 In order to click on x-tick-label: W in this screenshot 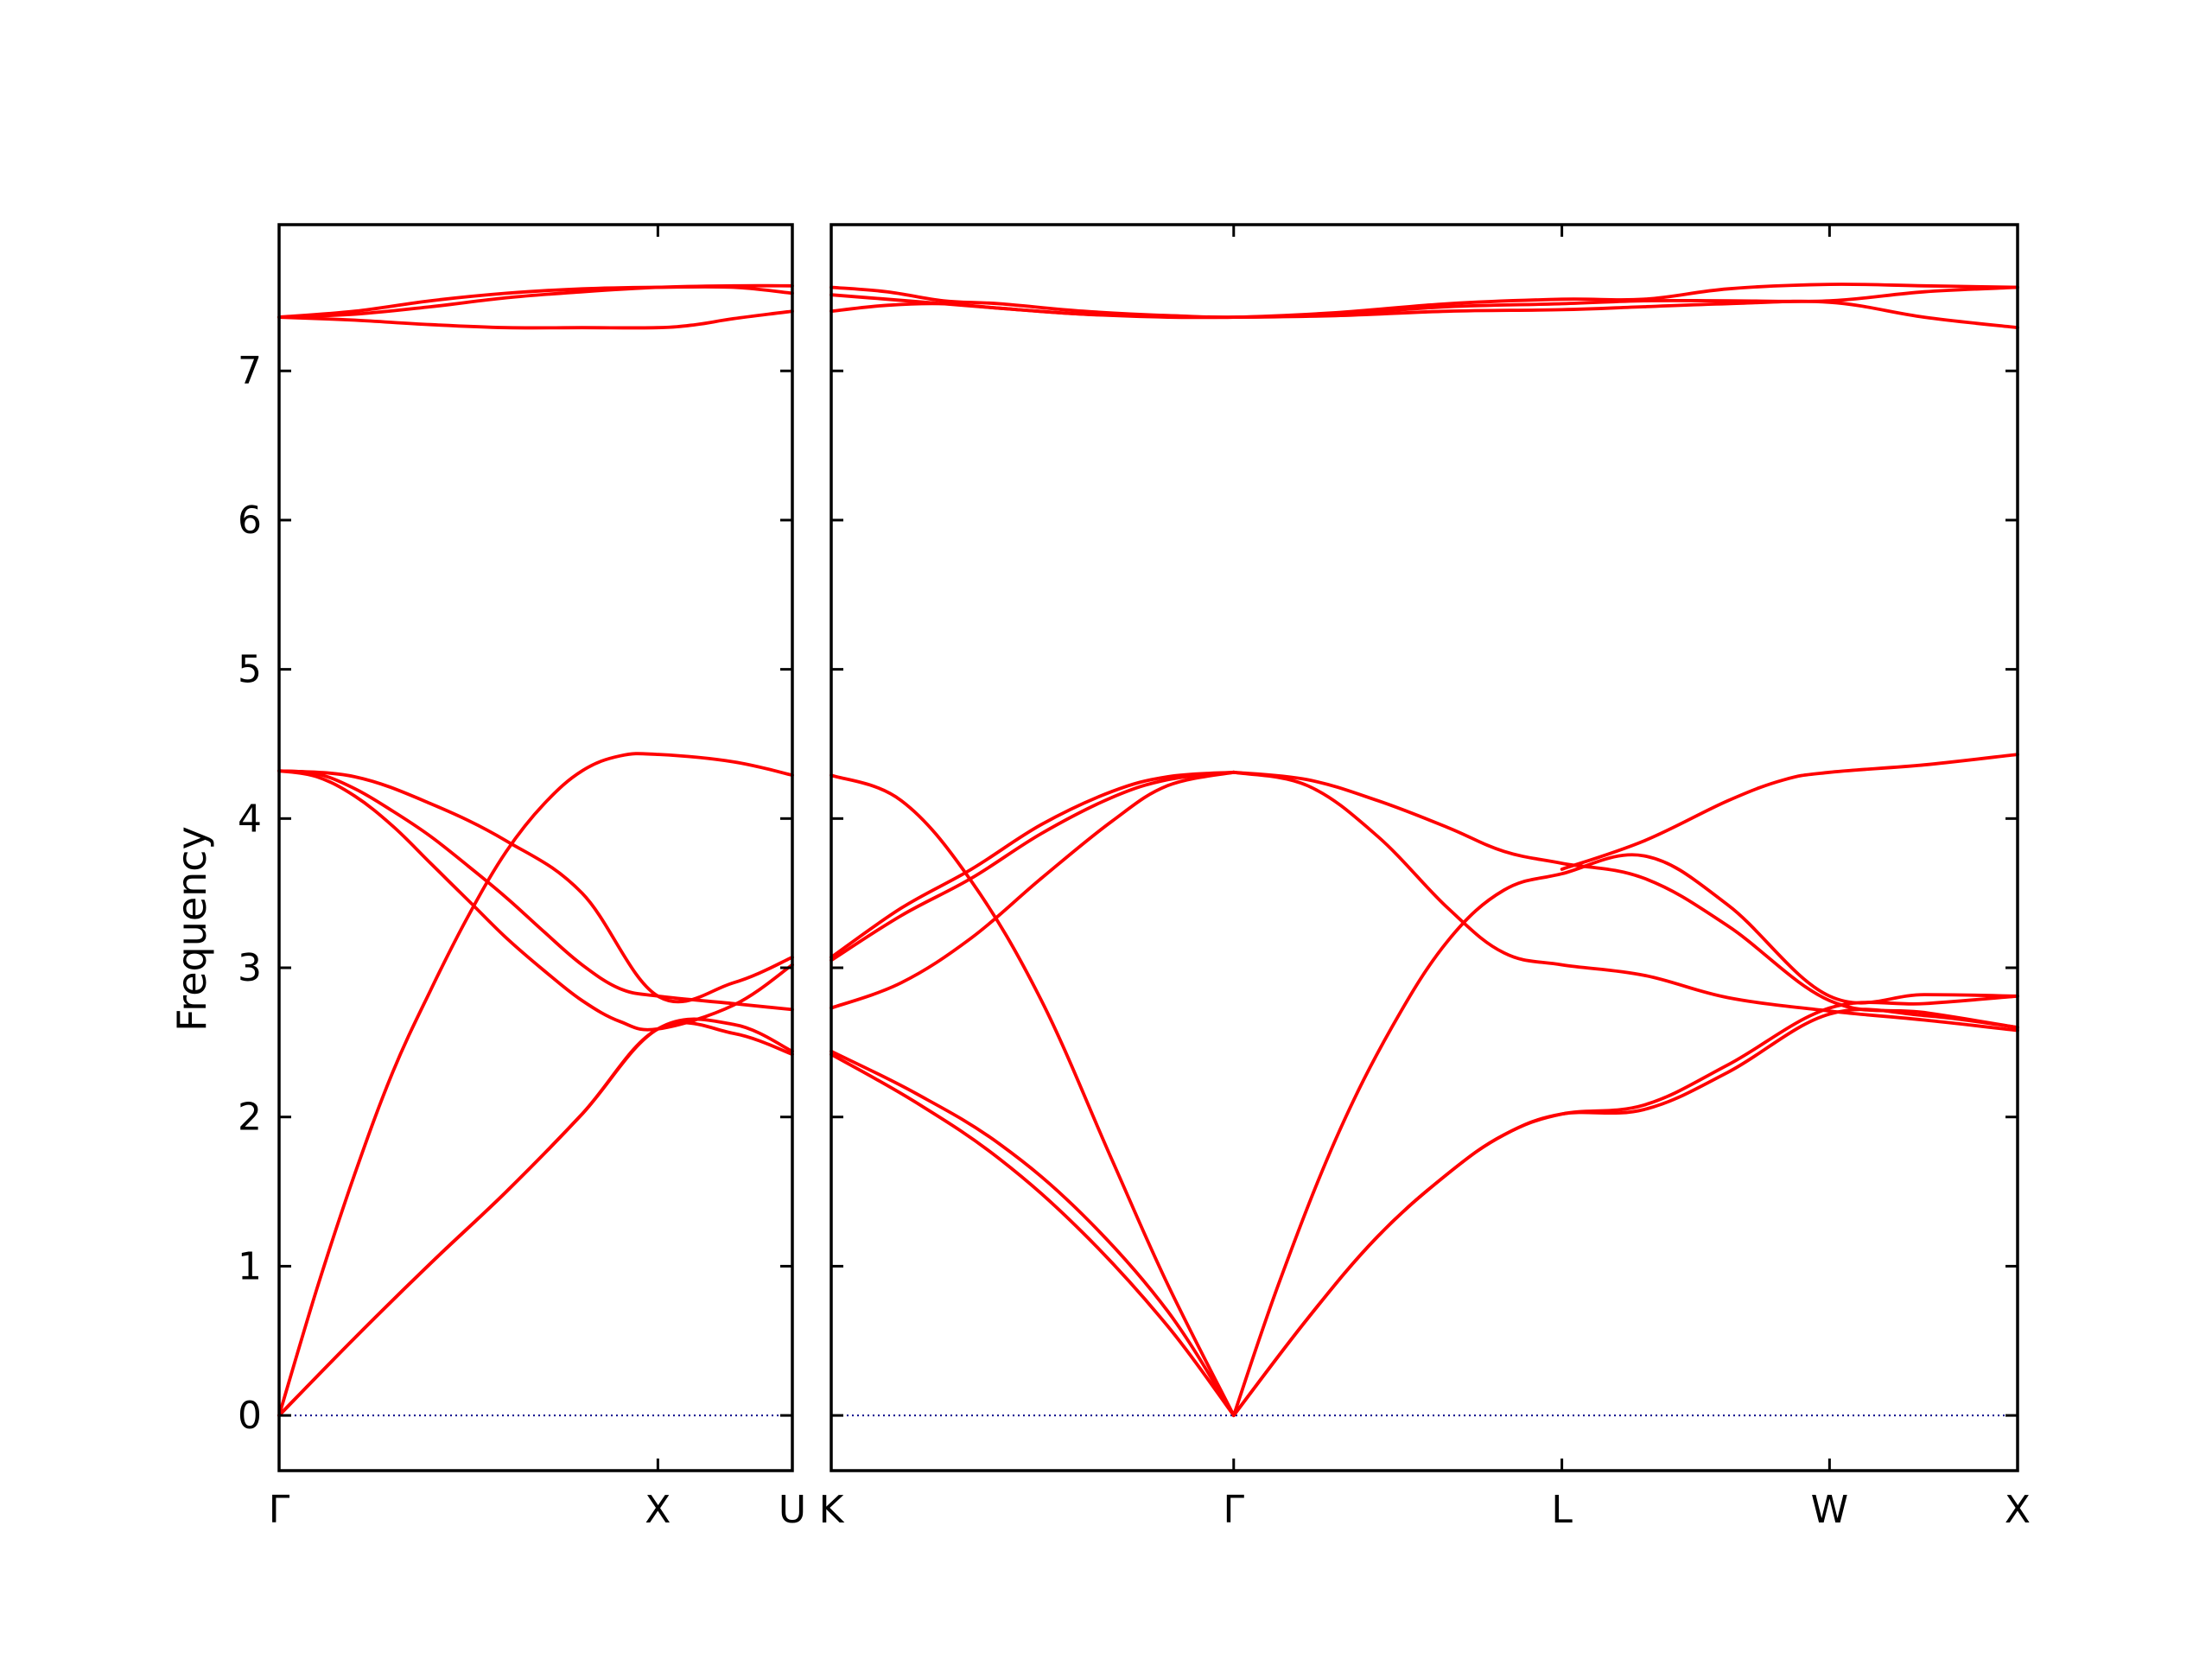, I will do `click(1830, 1510)`.